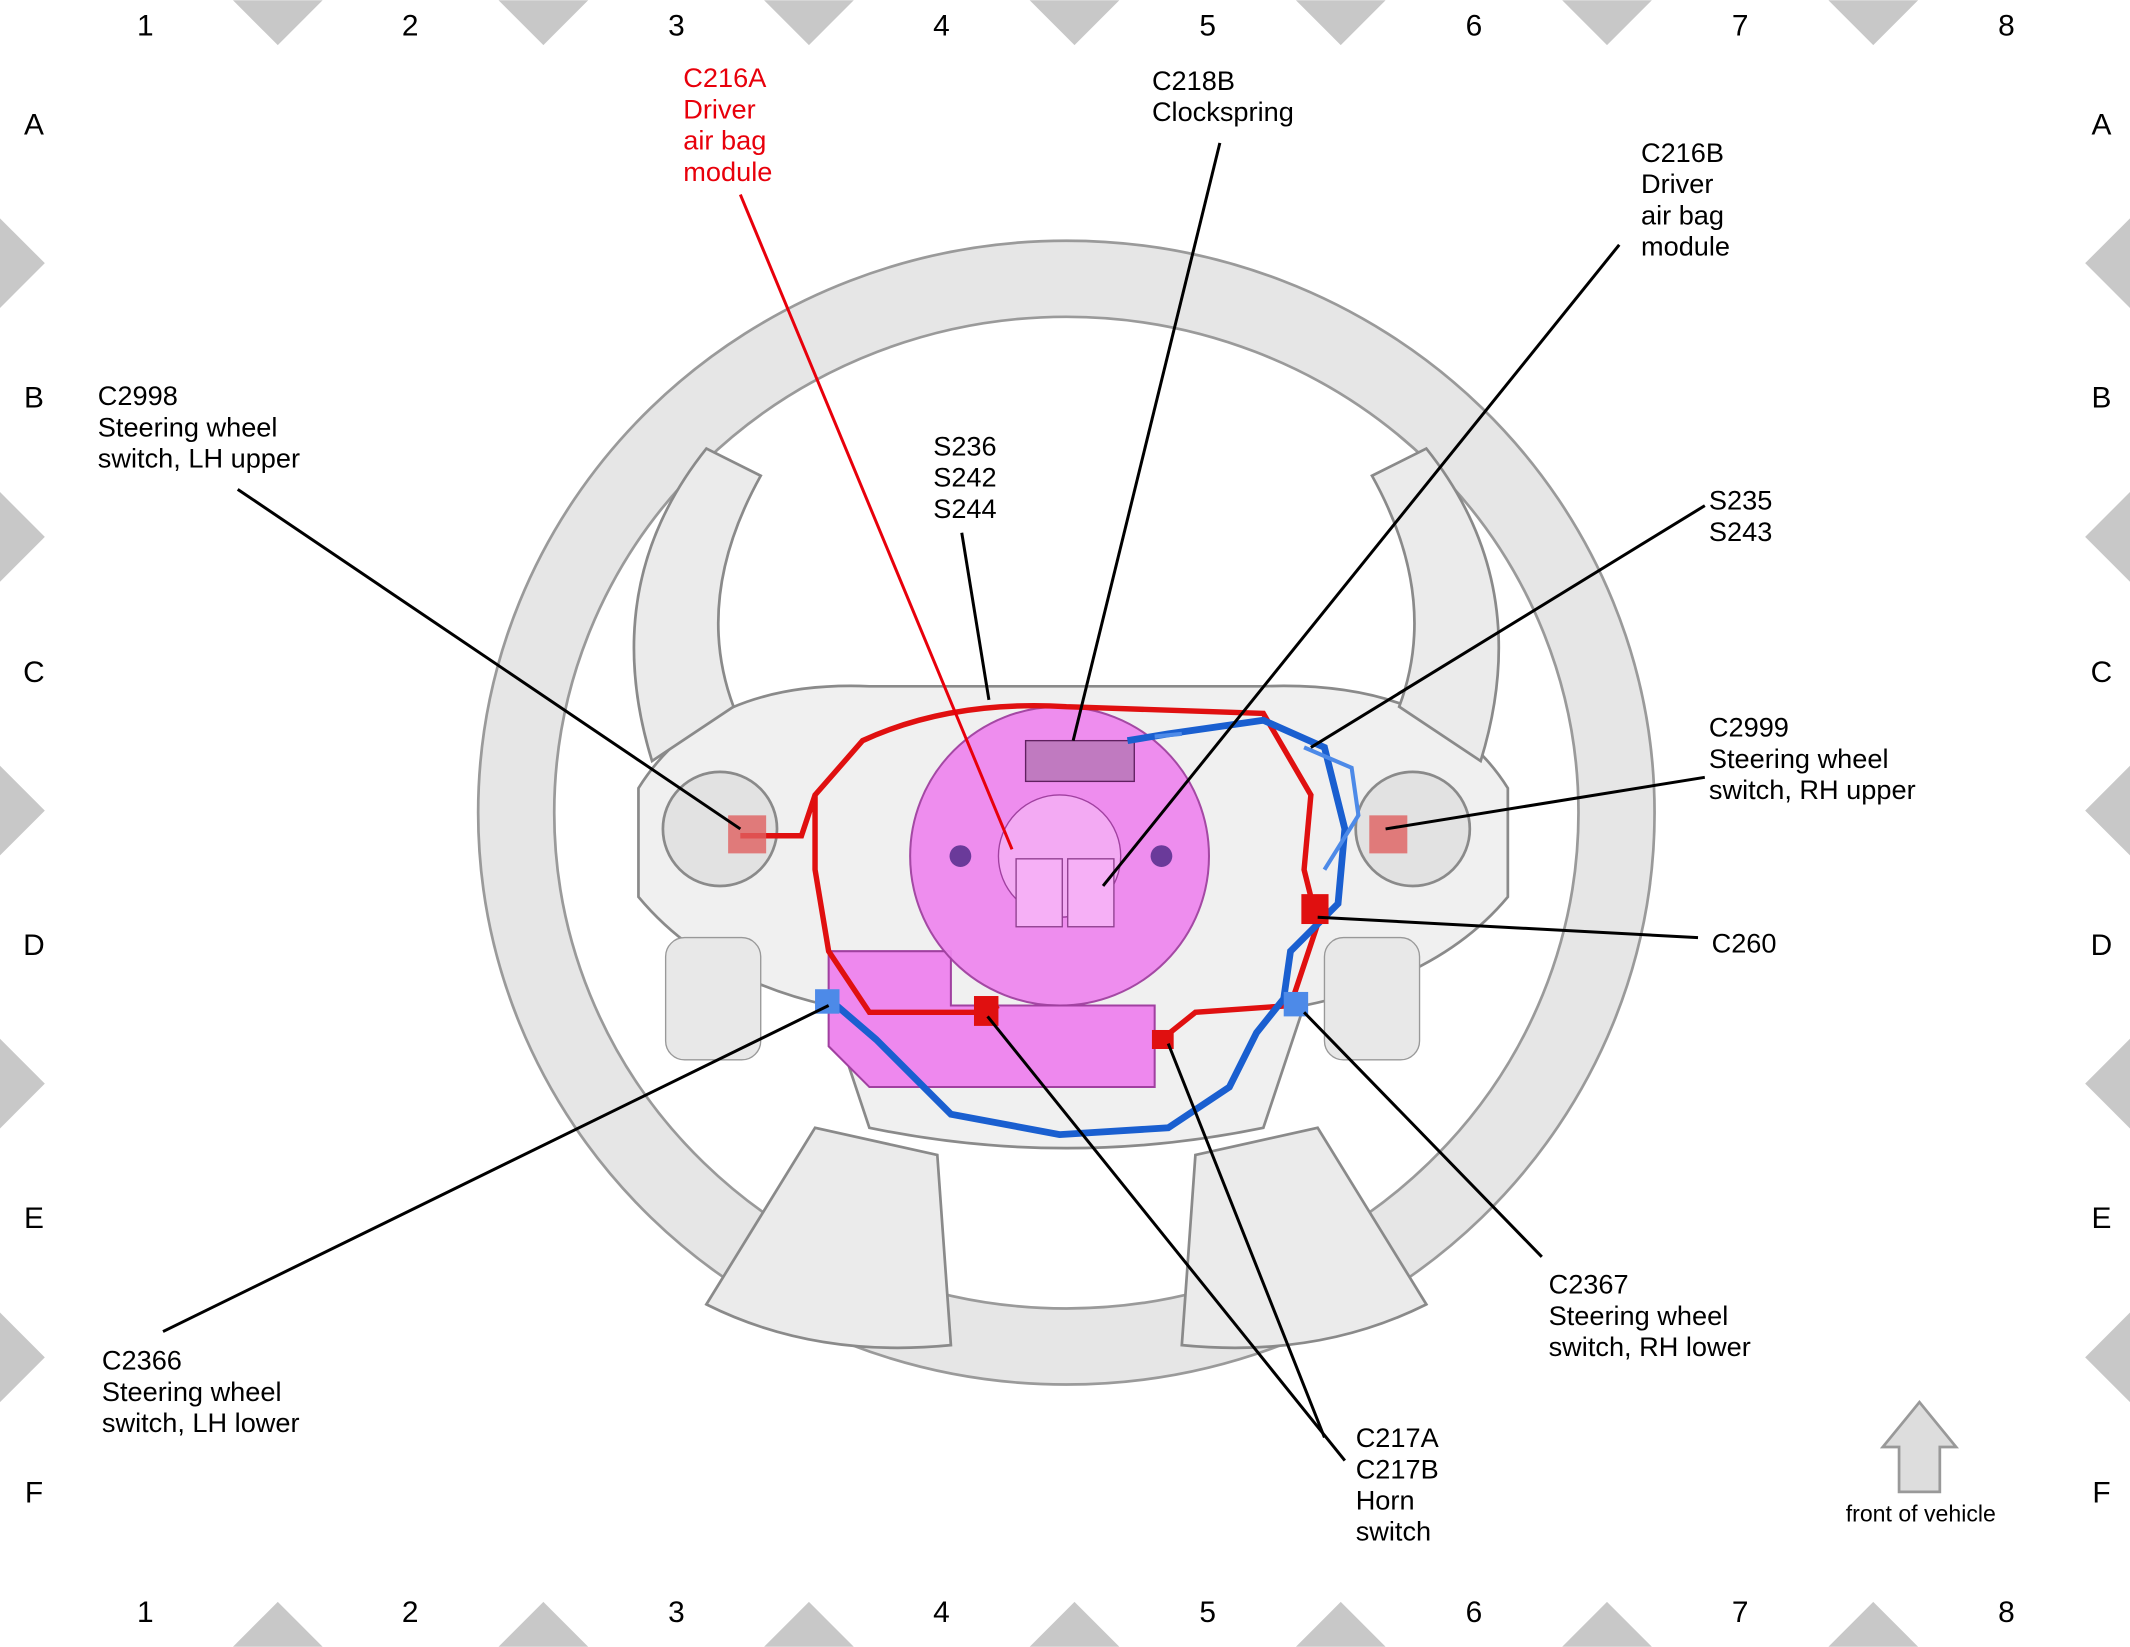 This screenshot has width=2130, height=1647. I want to click on callout-label: C217A, so click(1398, 1437).